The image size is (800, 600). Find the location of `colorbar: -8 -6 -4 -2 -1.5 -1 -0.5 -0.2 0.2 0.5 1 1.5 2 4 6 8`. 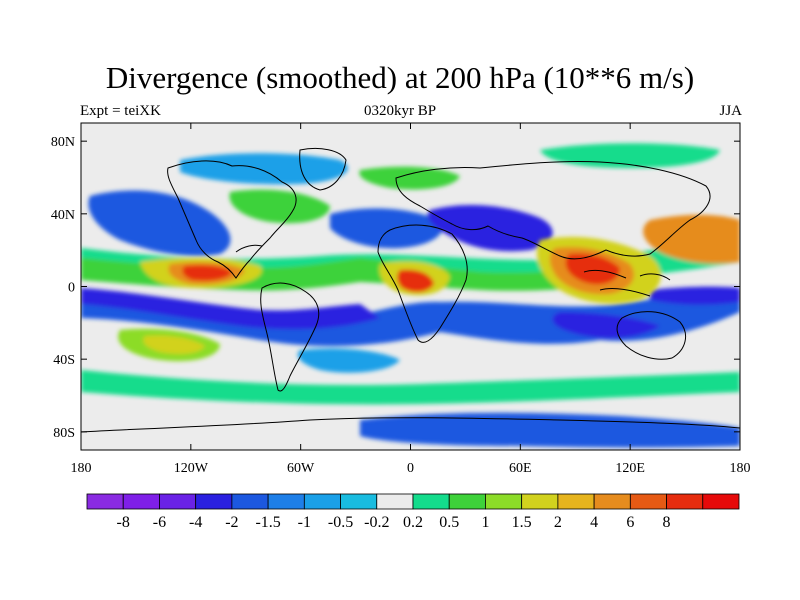

colorbar: -8 -6 -4 -2 -1.5 -1 -0.5 -0.2 0.2 0.5 1 1.5 2 4 6 8 is located at coordinates (413, 512).